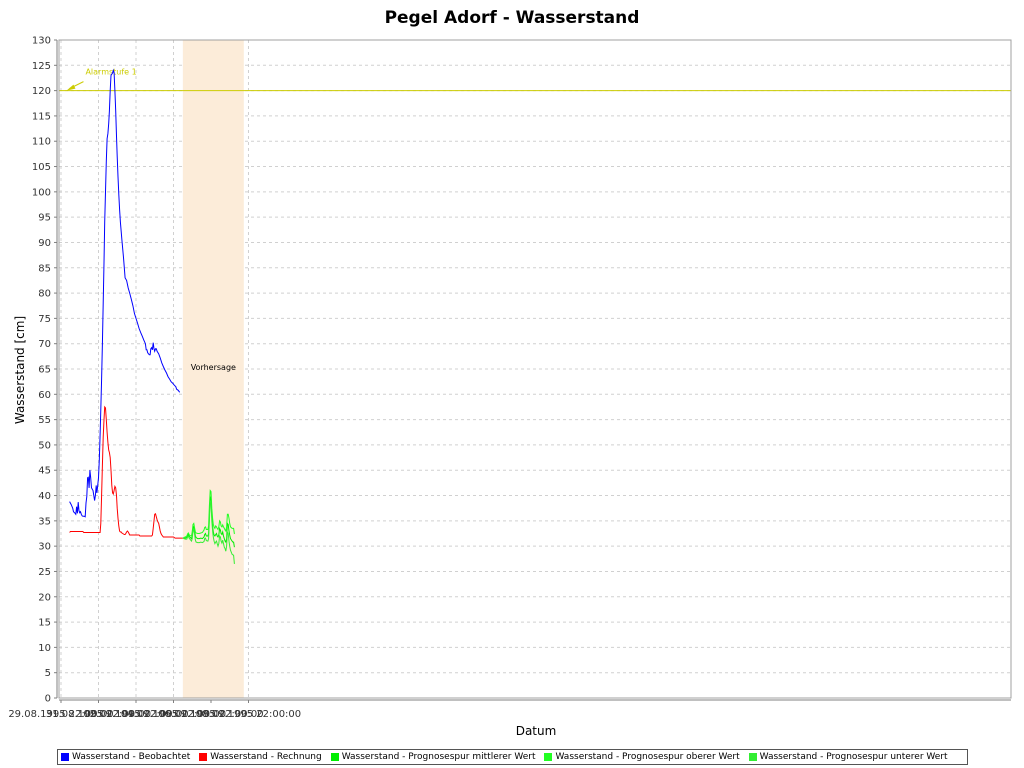 The height and width of the screenshot is (768, 1024). I want to click on y-tick-label: 35, so click(44, 521).